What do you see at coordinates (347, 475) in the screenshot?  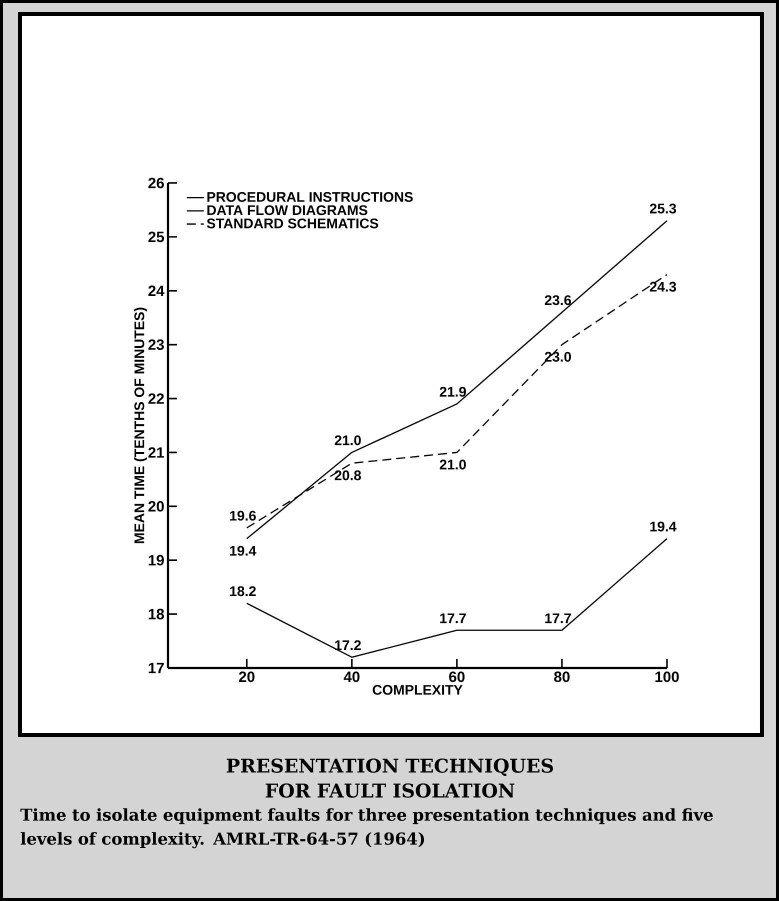 I see `data-label: 20.8` at bounding box center [347, 475].